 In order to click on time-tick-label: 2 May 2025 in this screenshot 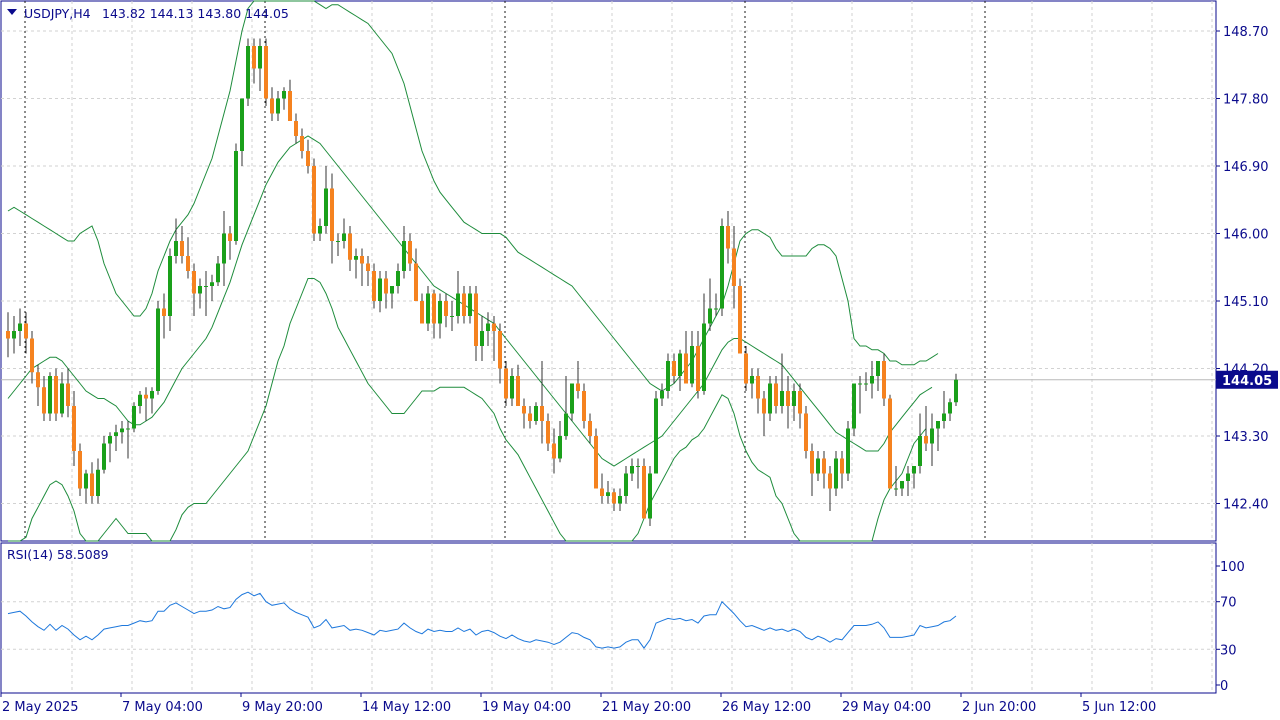, I will do `click(40, 707)`.